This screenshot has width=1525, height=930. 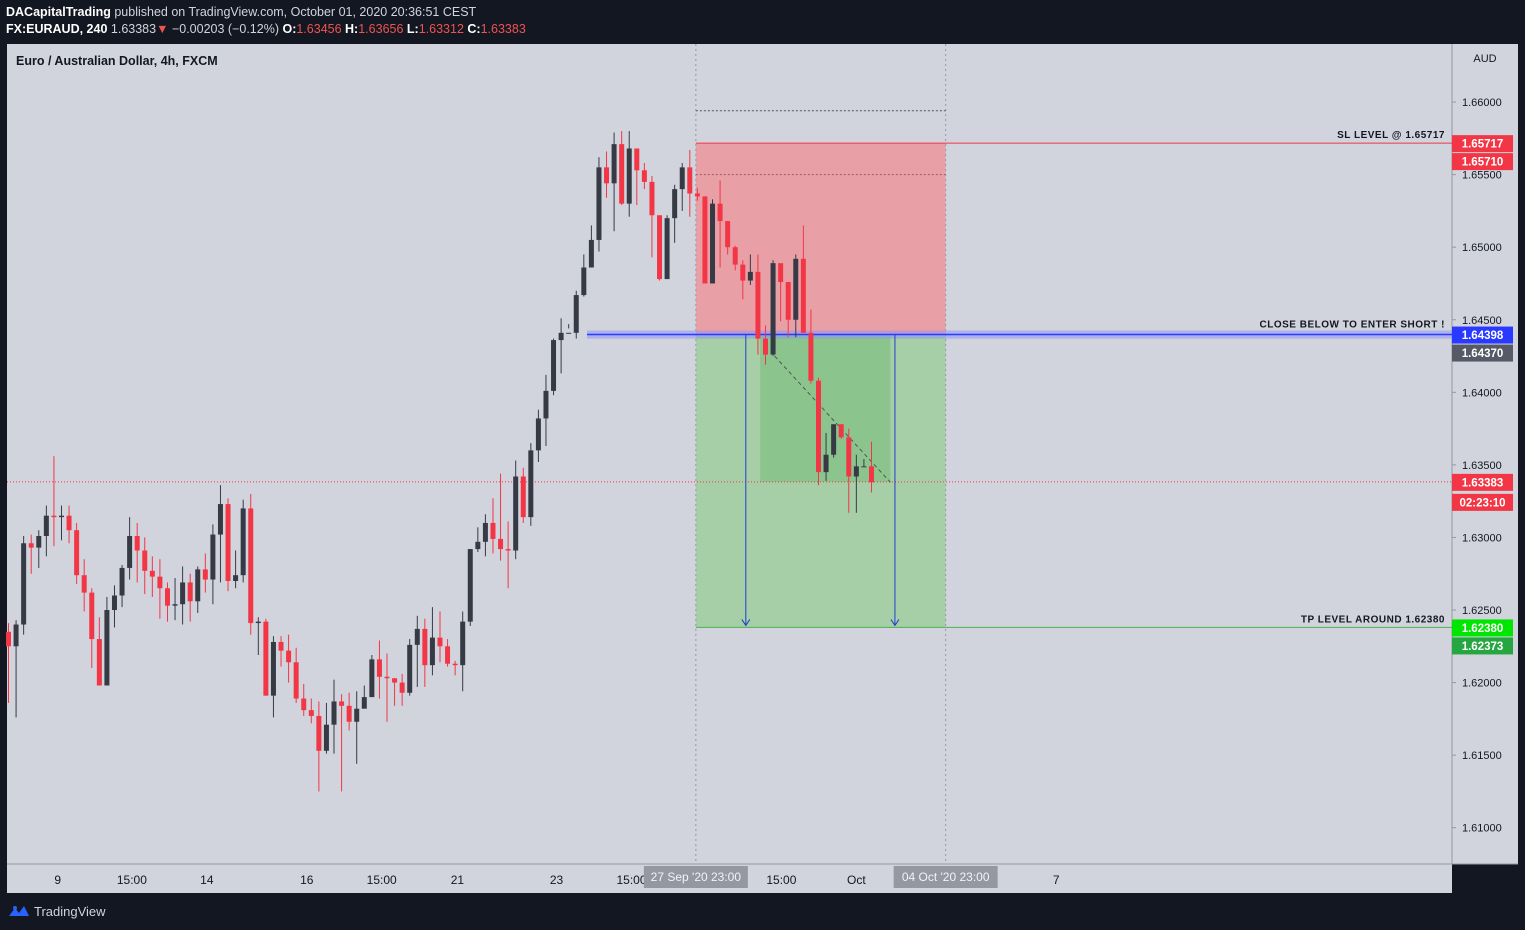 What do you see at coordinates (557, 880) in the screenshot?
I see `x-tick-label: 23` at bounding box center [557, 880].